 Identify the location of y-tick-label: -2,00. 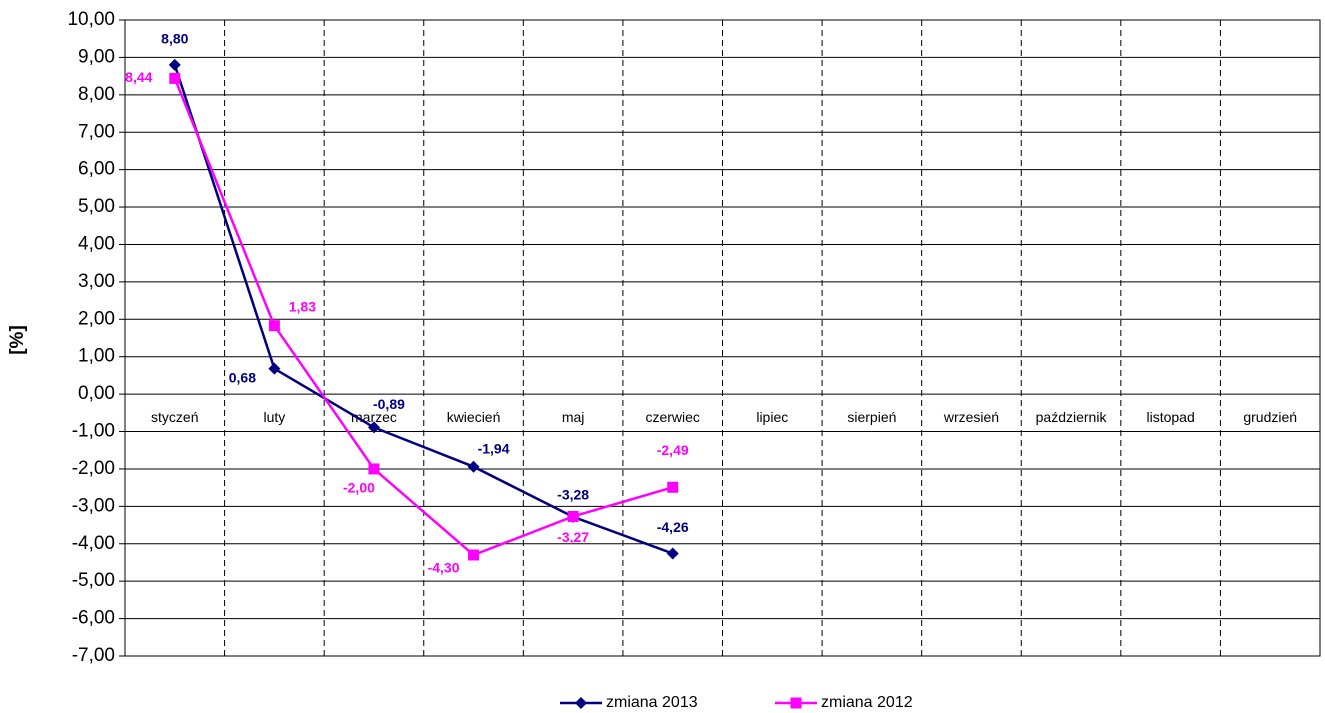
(93, 468).